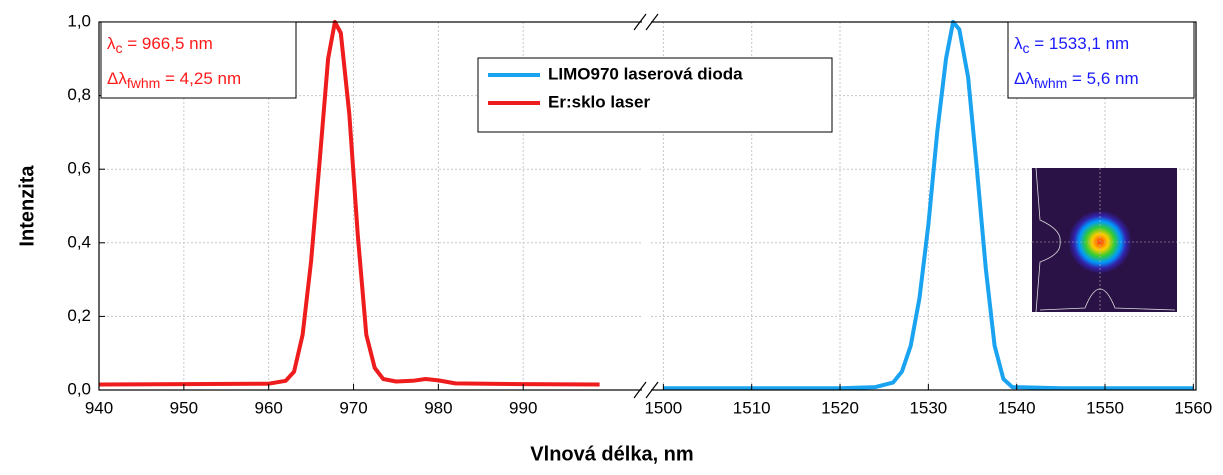  What do you see at coordinates (523, 407) in the screenshot?
I see `x-tick-label: 990` at bounding box center [523, 407].